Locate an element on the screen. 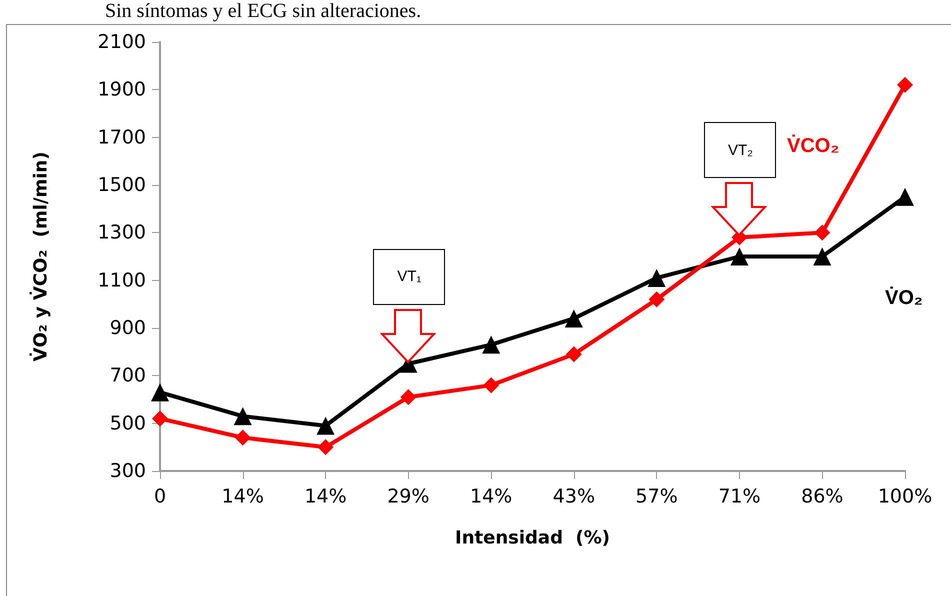 Image resolution: width=951 pixels, height=596 pixels. x-tick-label: 100% is located at coordinates (905, 497).